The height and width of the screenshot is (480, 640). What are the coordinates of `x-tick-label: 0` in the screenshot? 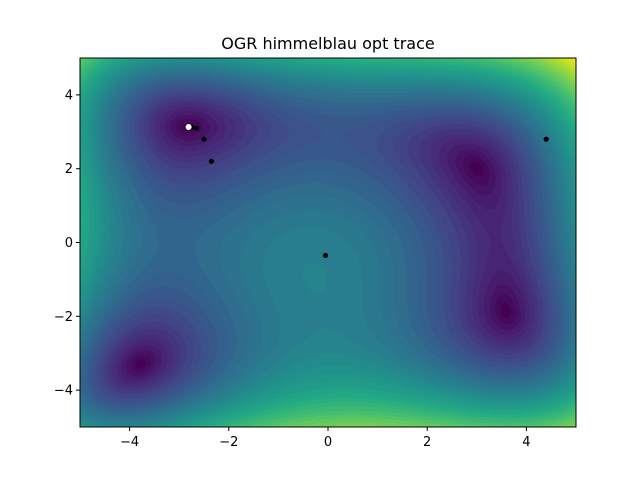 It's located at (328, 442).